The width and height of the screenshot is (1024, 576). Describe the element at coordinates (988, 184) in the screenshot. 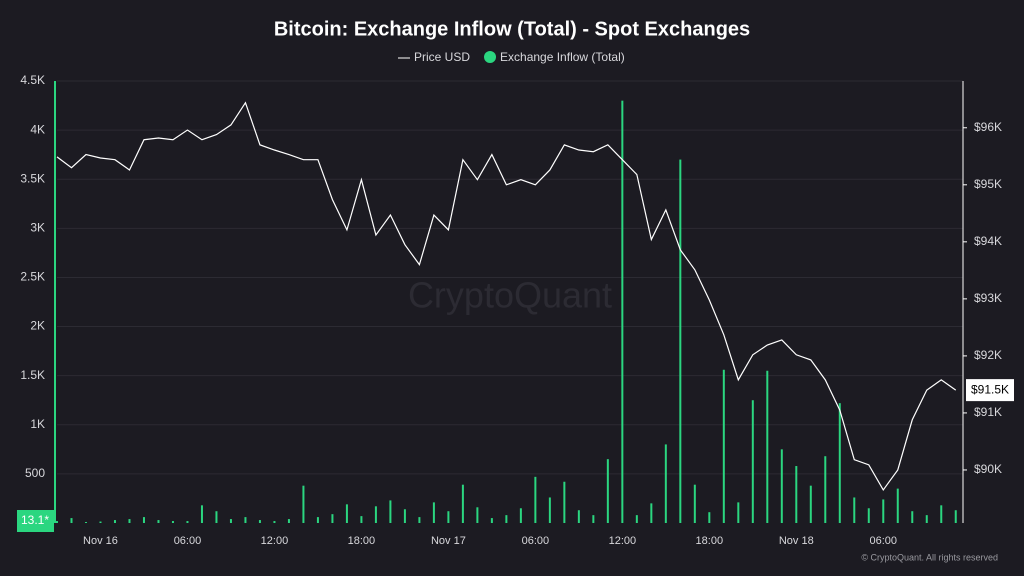

I see `y2-tick-label: $95K` at that location.